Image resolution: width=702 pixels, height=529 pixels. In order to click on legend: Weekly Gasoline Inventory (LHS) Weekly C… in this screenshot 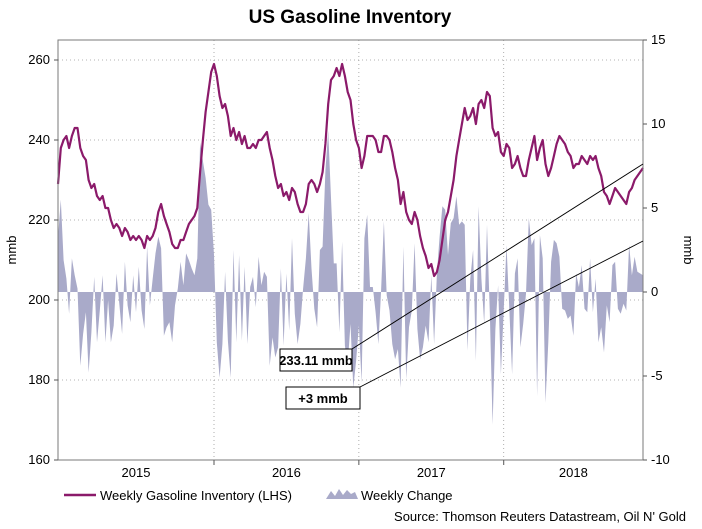, I will do `click(258, 495)`.